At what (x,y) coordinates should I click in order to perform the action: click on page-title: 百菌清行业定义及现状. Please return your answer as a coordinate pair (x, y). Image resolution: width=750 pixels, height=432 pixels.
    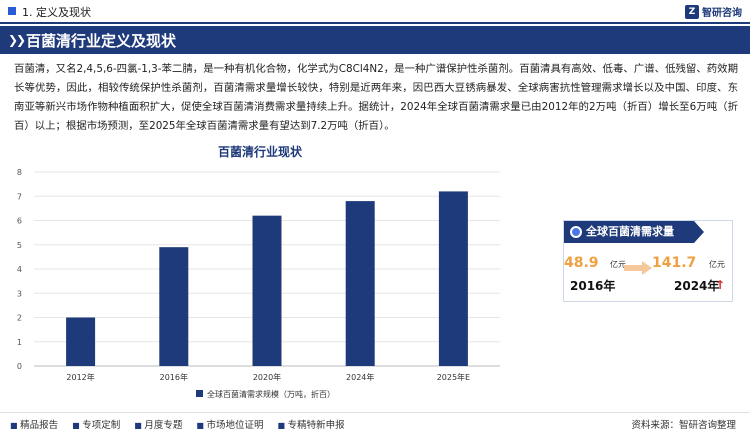
    Looking at the image, I should click on (101, 41).